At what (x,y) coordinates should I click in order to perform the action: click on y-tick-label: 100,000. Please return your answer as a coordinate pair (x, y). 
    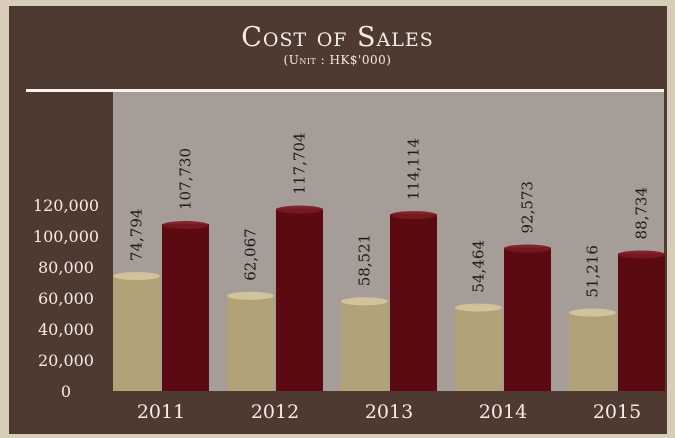
    Looking at the image, I should click on (66, 236).